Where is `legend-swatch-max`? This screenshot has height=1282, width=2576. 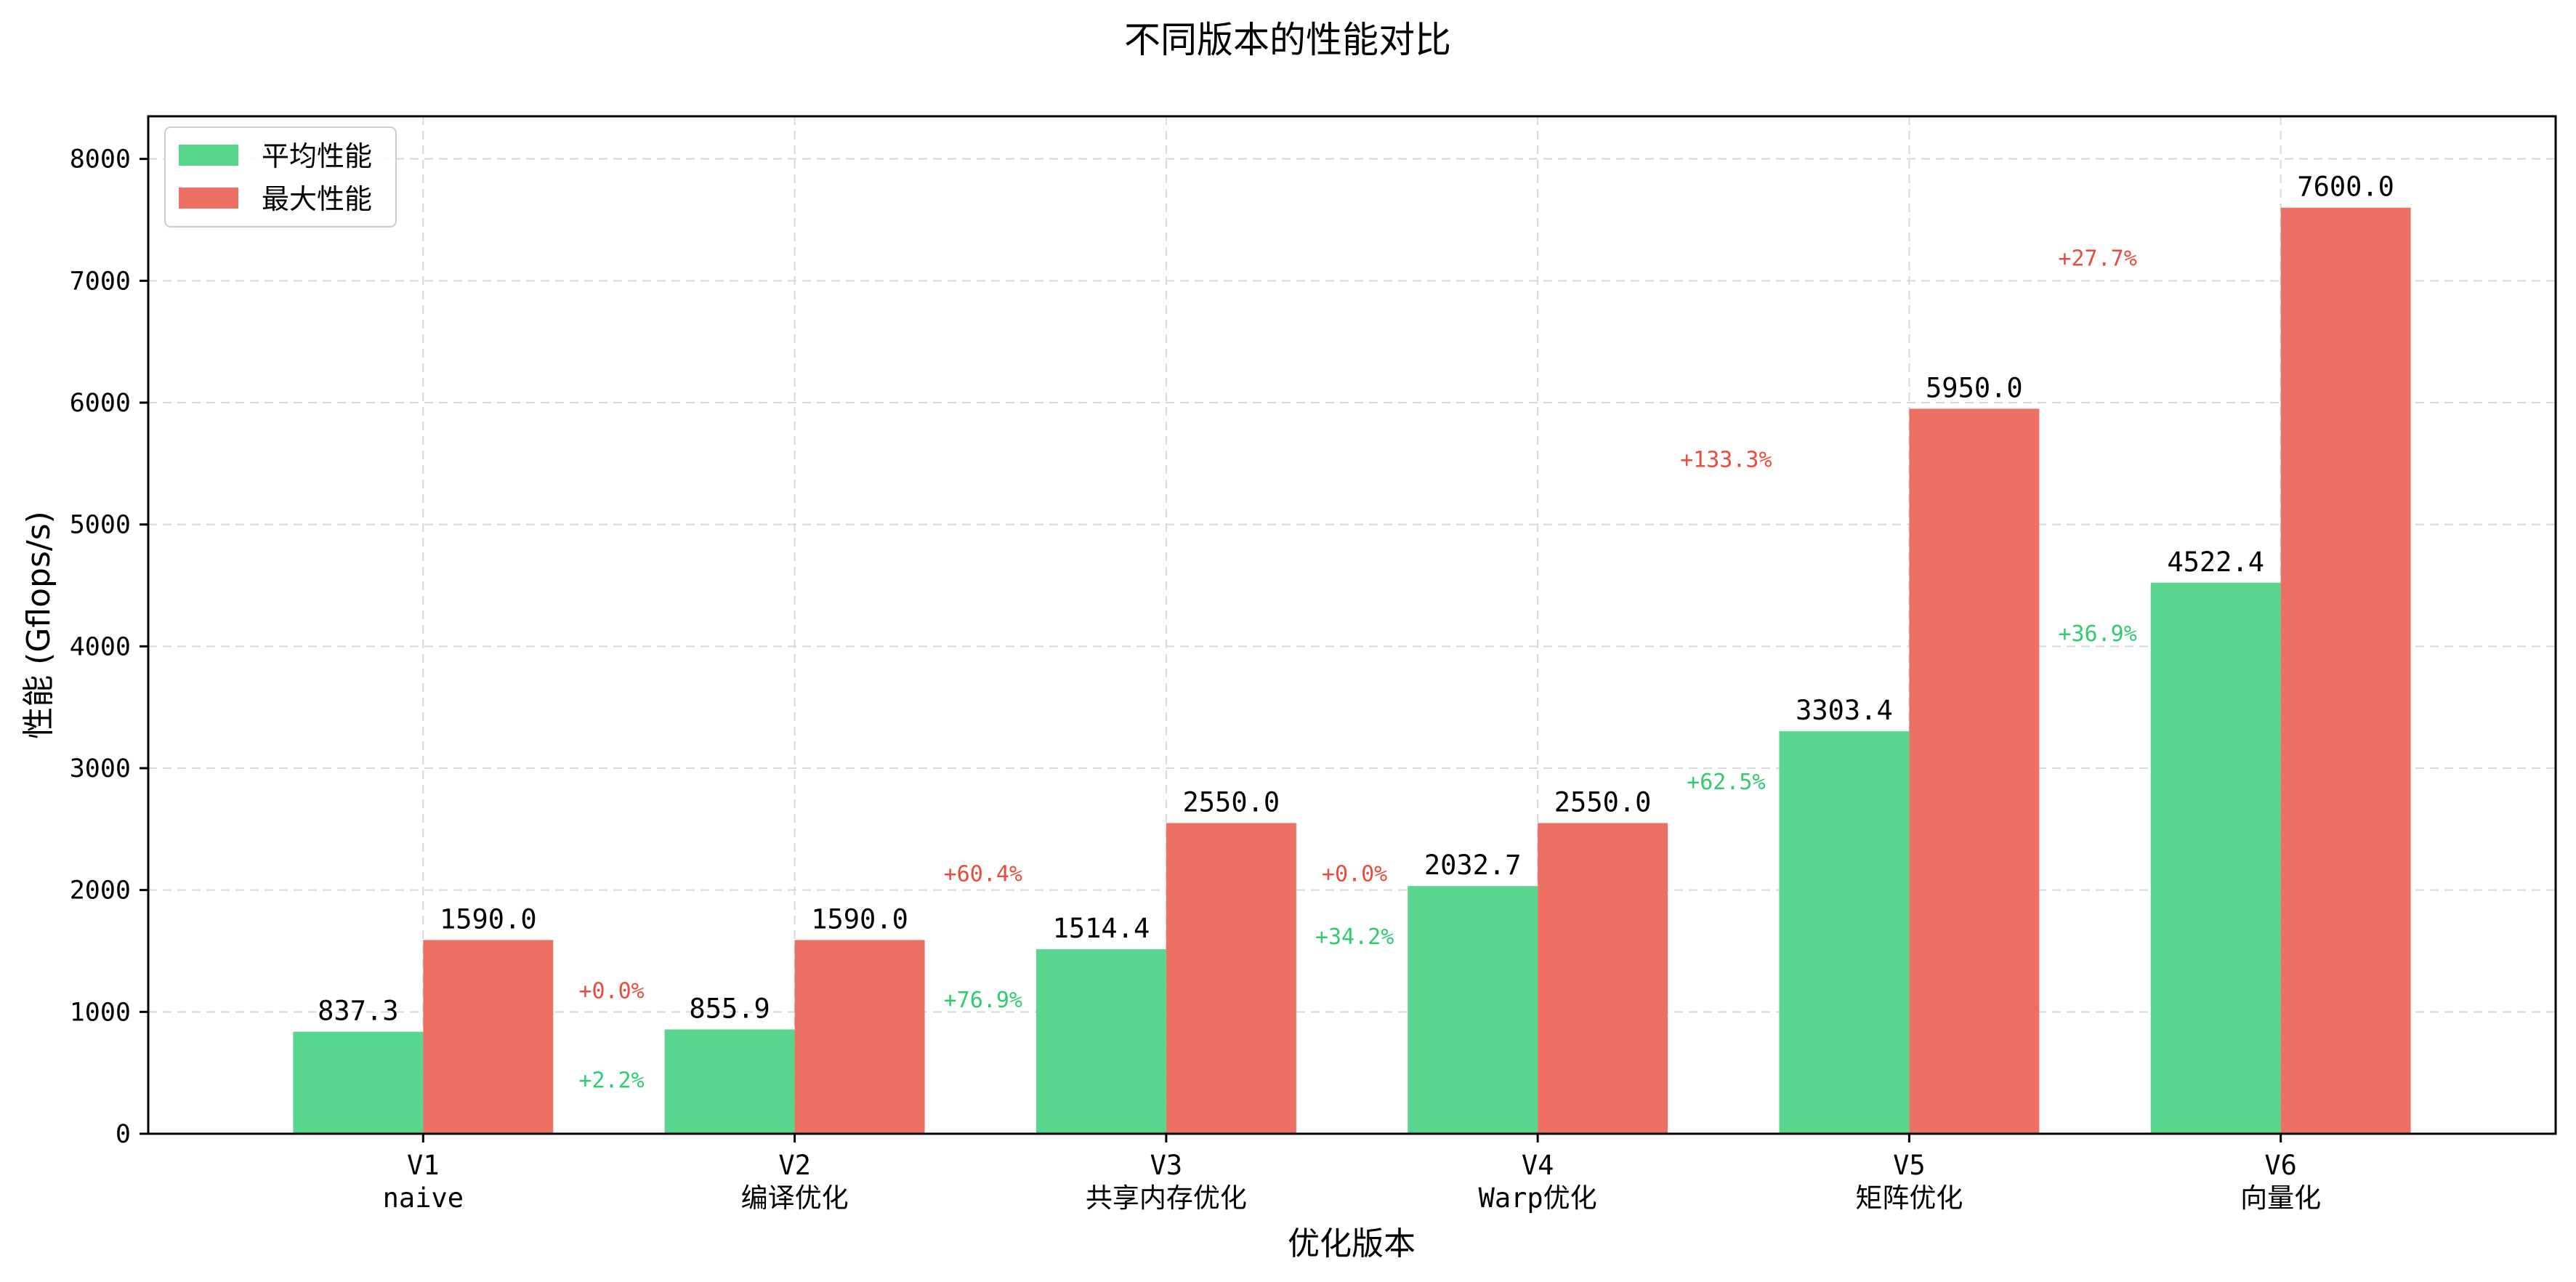
legend-swatch-max is located at coordinates (209, 199).